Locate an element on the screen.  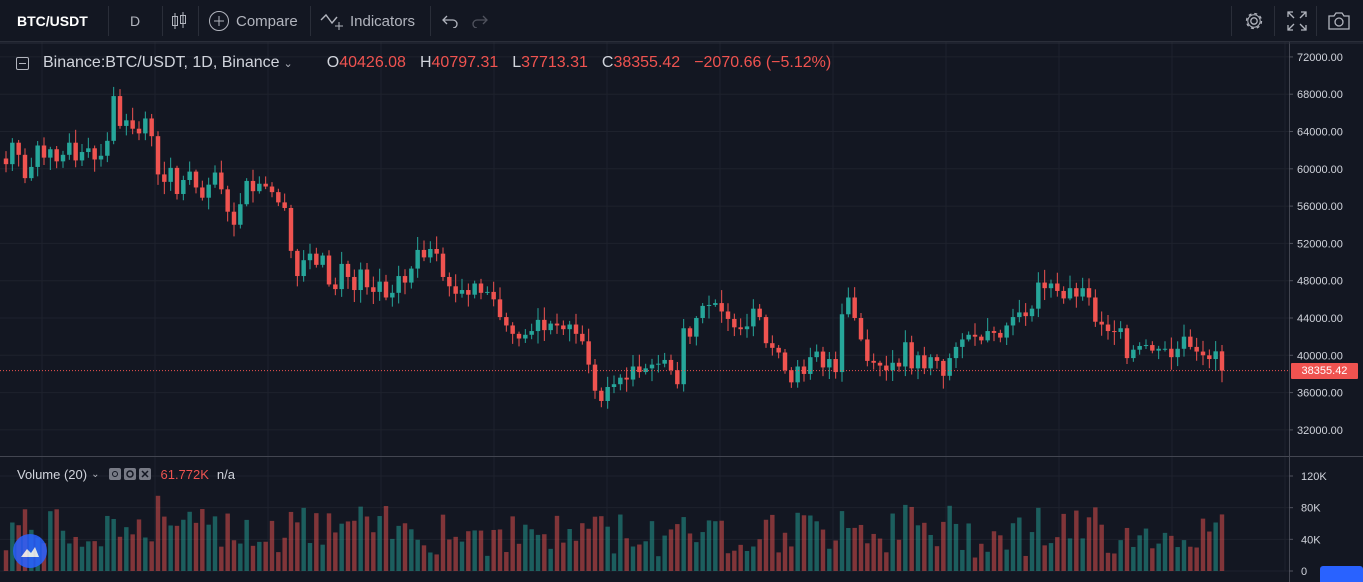
redo-button is located at coordinates (481, 21).